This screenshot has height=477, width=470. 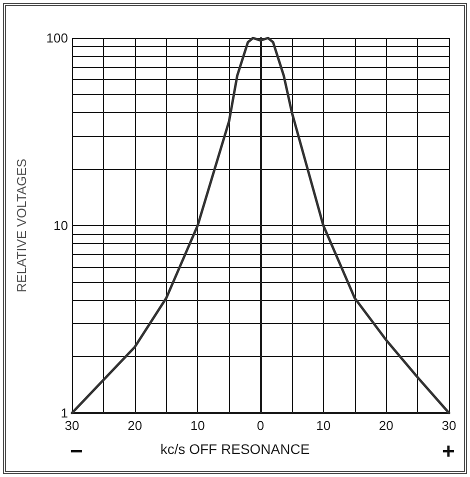 I want to click on x-tick-label: 0, so click(x=260, y=425).